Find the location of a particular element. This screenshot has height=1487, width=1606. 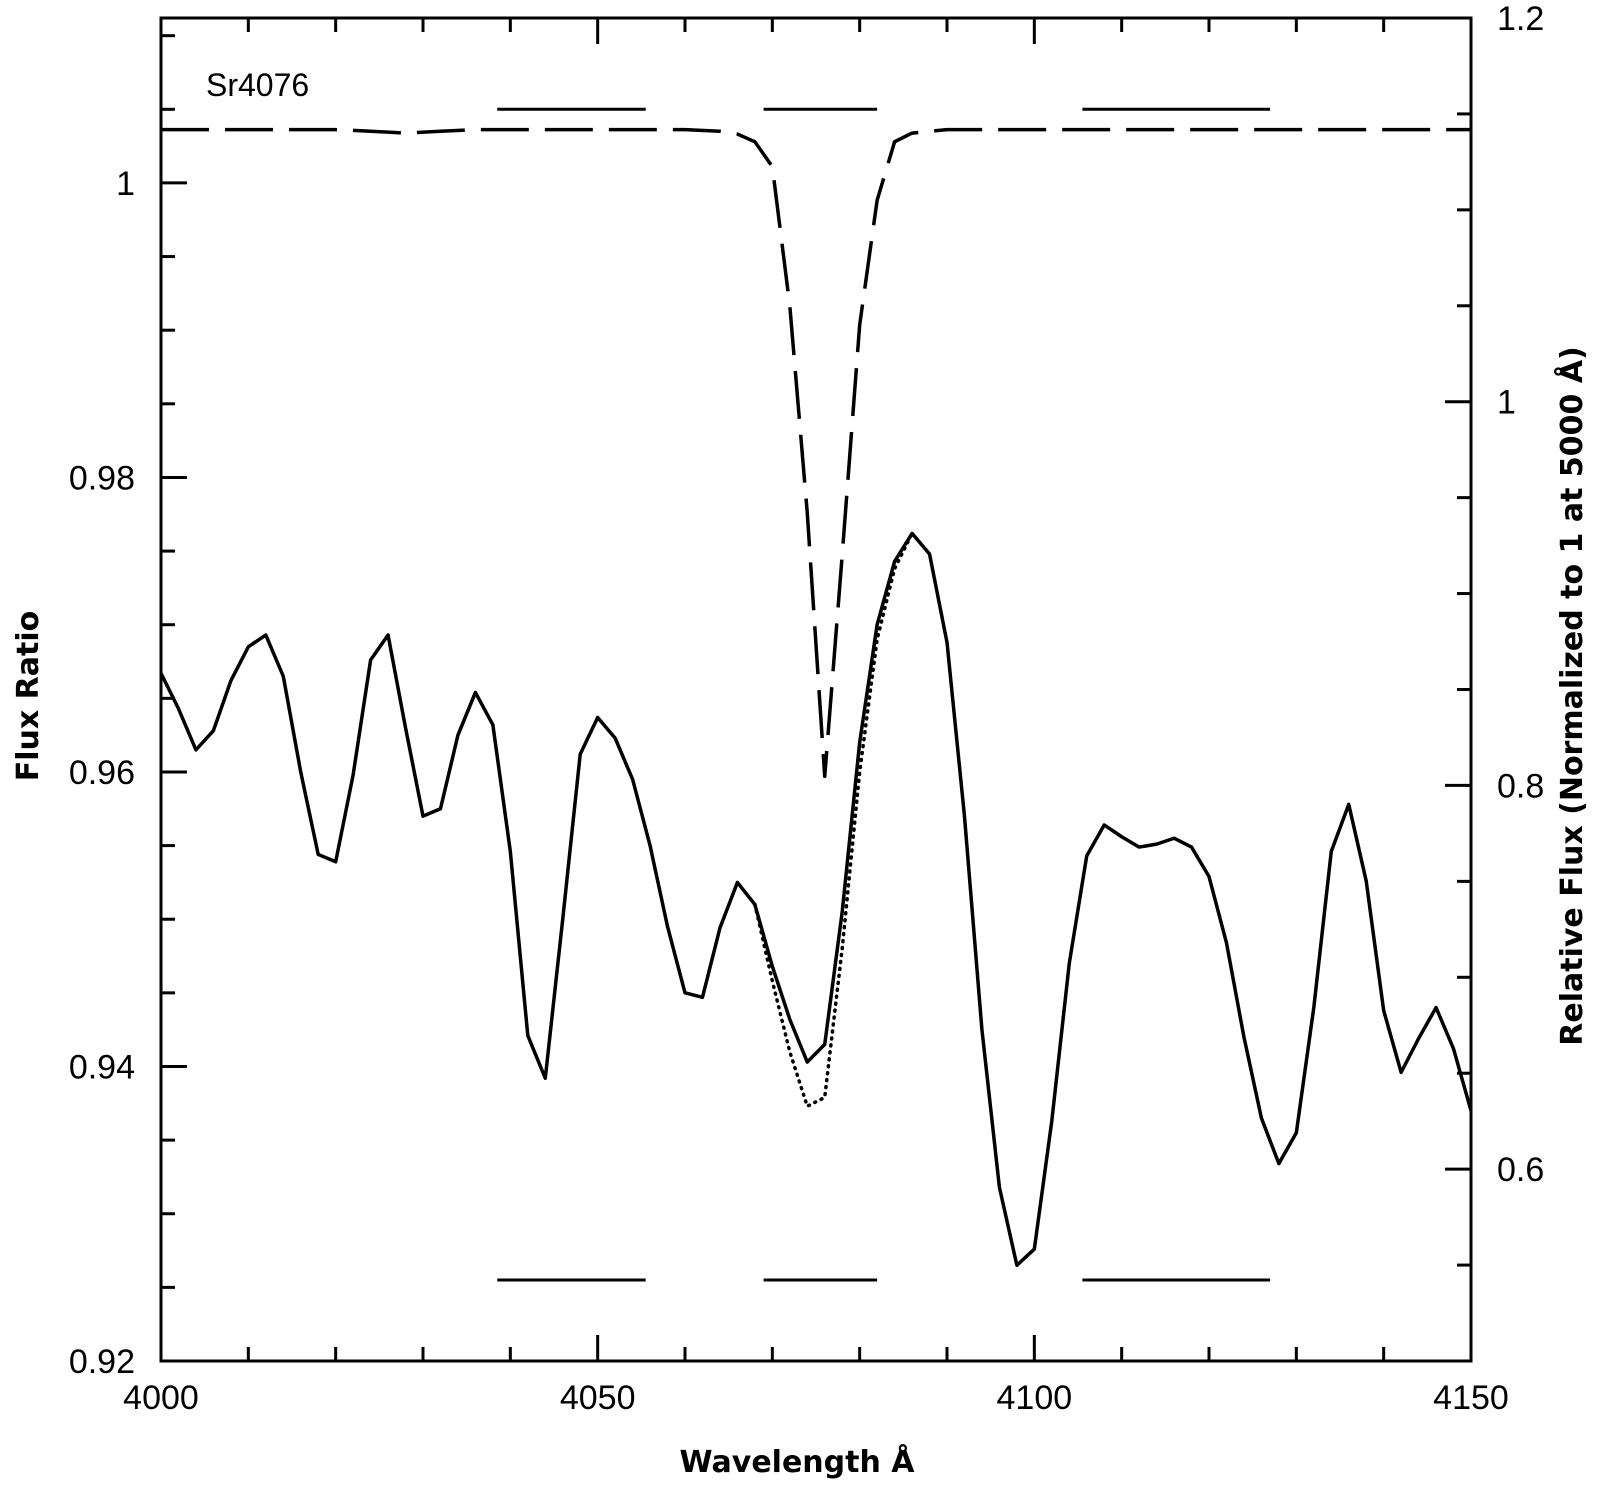

x-tick-label: 4000 is located at coordinates (161, 1398).